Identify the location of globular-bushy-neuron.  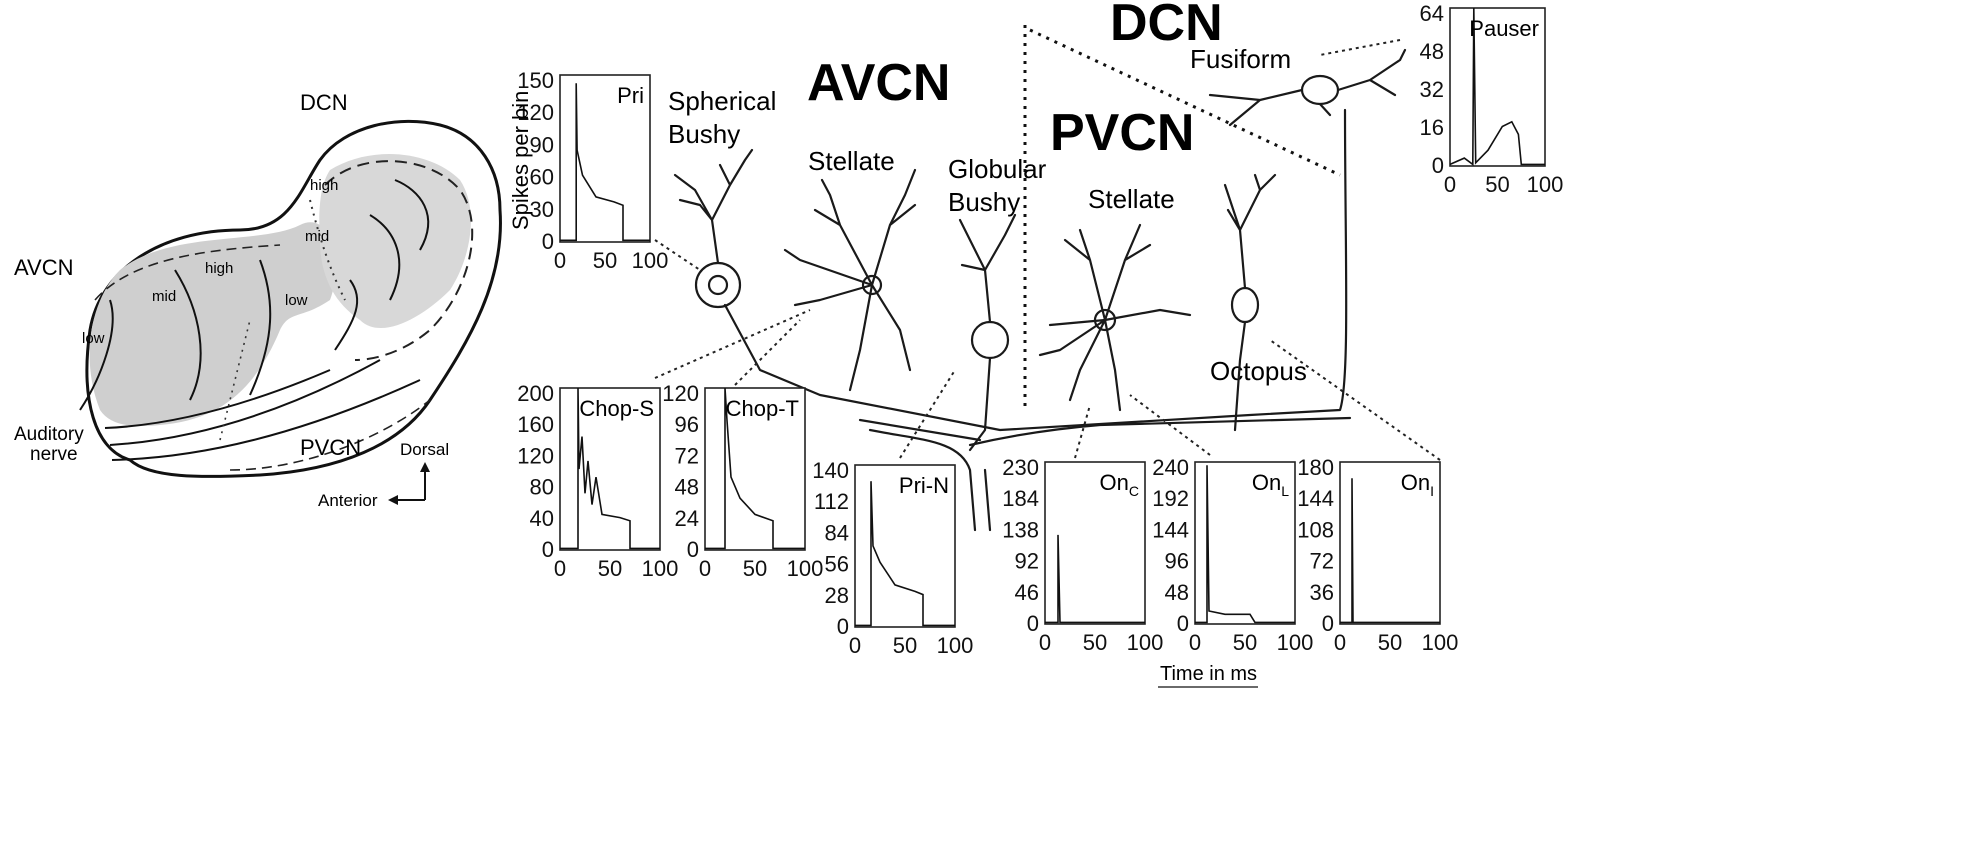
(987, 332).